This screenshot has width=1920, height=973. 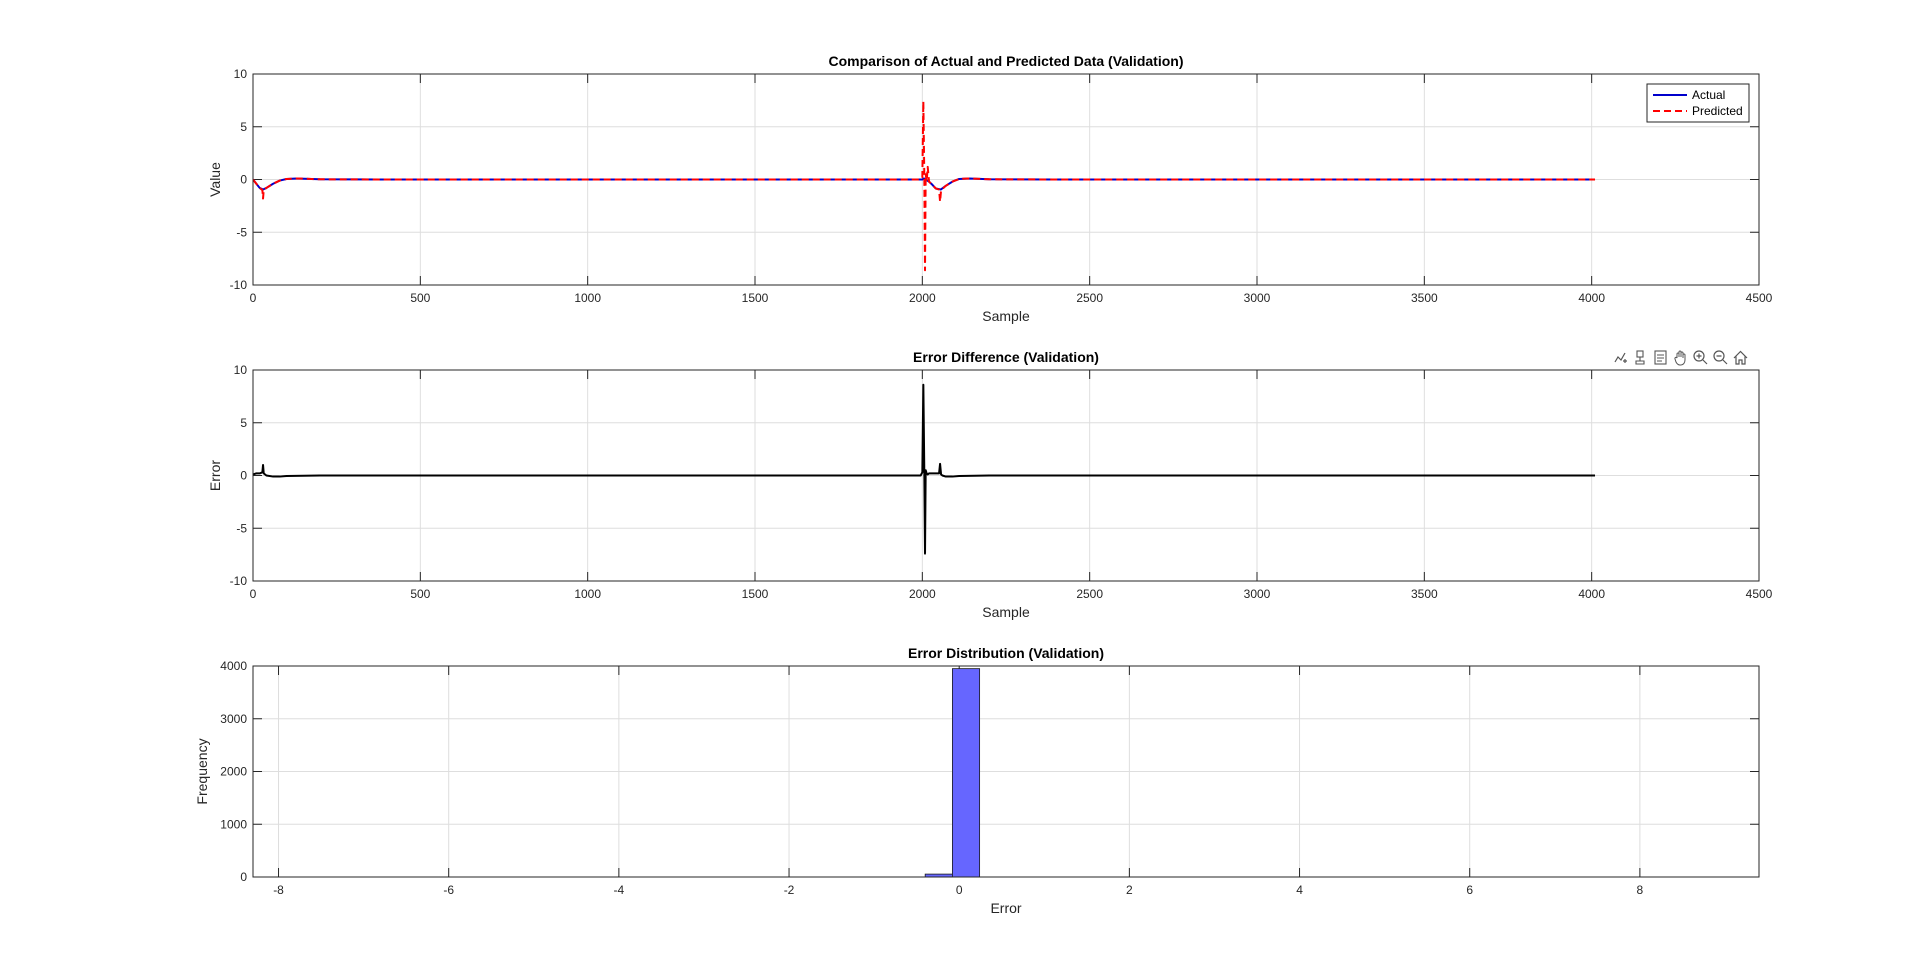 I want to click on x-tick-label: 8, so click(x=1640, y=890).